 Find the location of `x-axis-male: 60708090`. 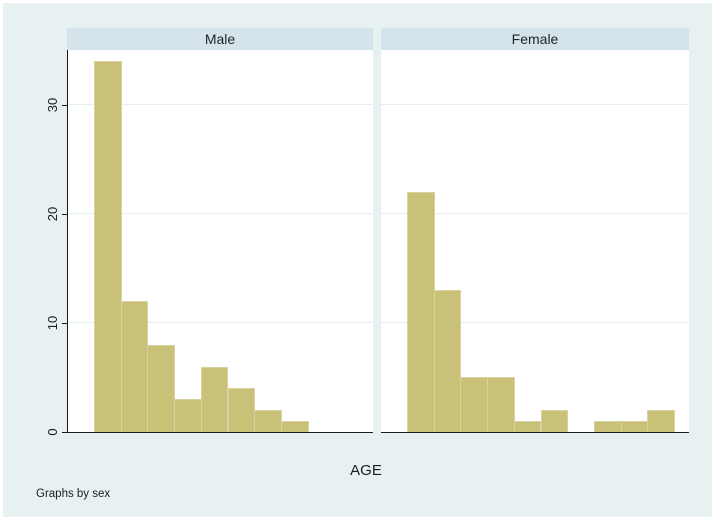

x-axis-male: 60708090 is located at coordinates (220, 432).